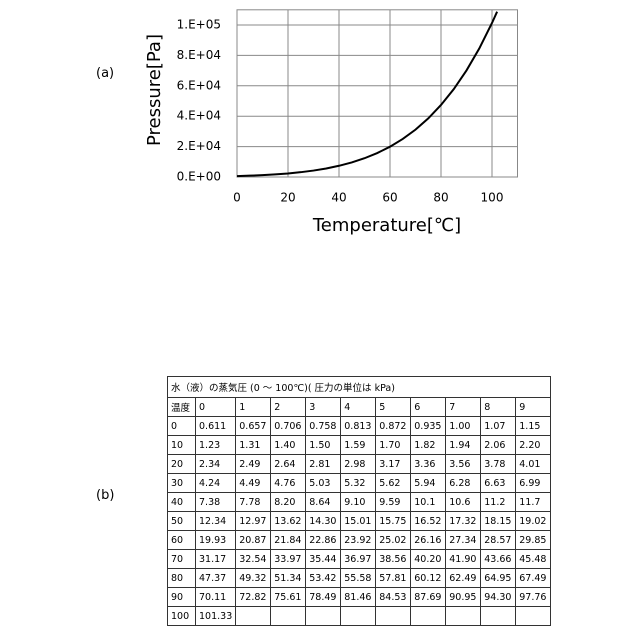 This screenshot has height=640, width=640. Describe the element at coordinates (533, 445) in the screenshot. I see `cell: 2.20` at that location.